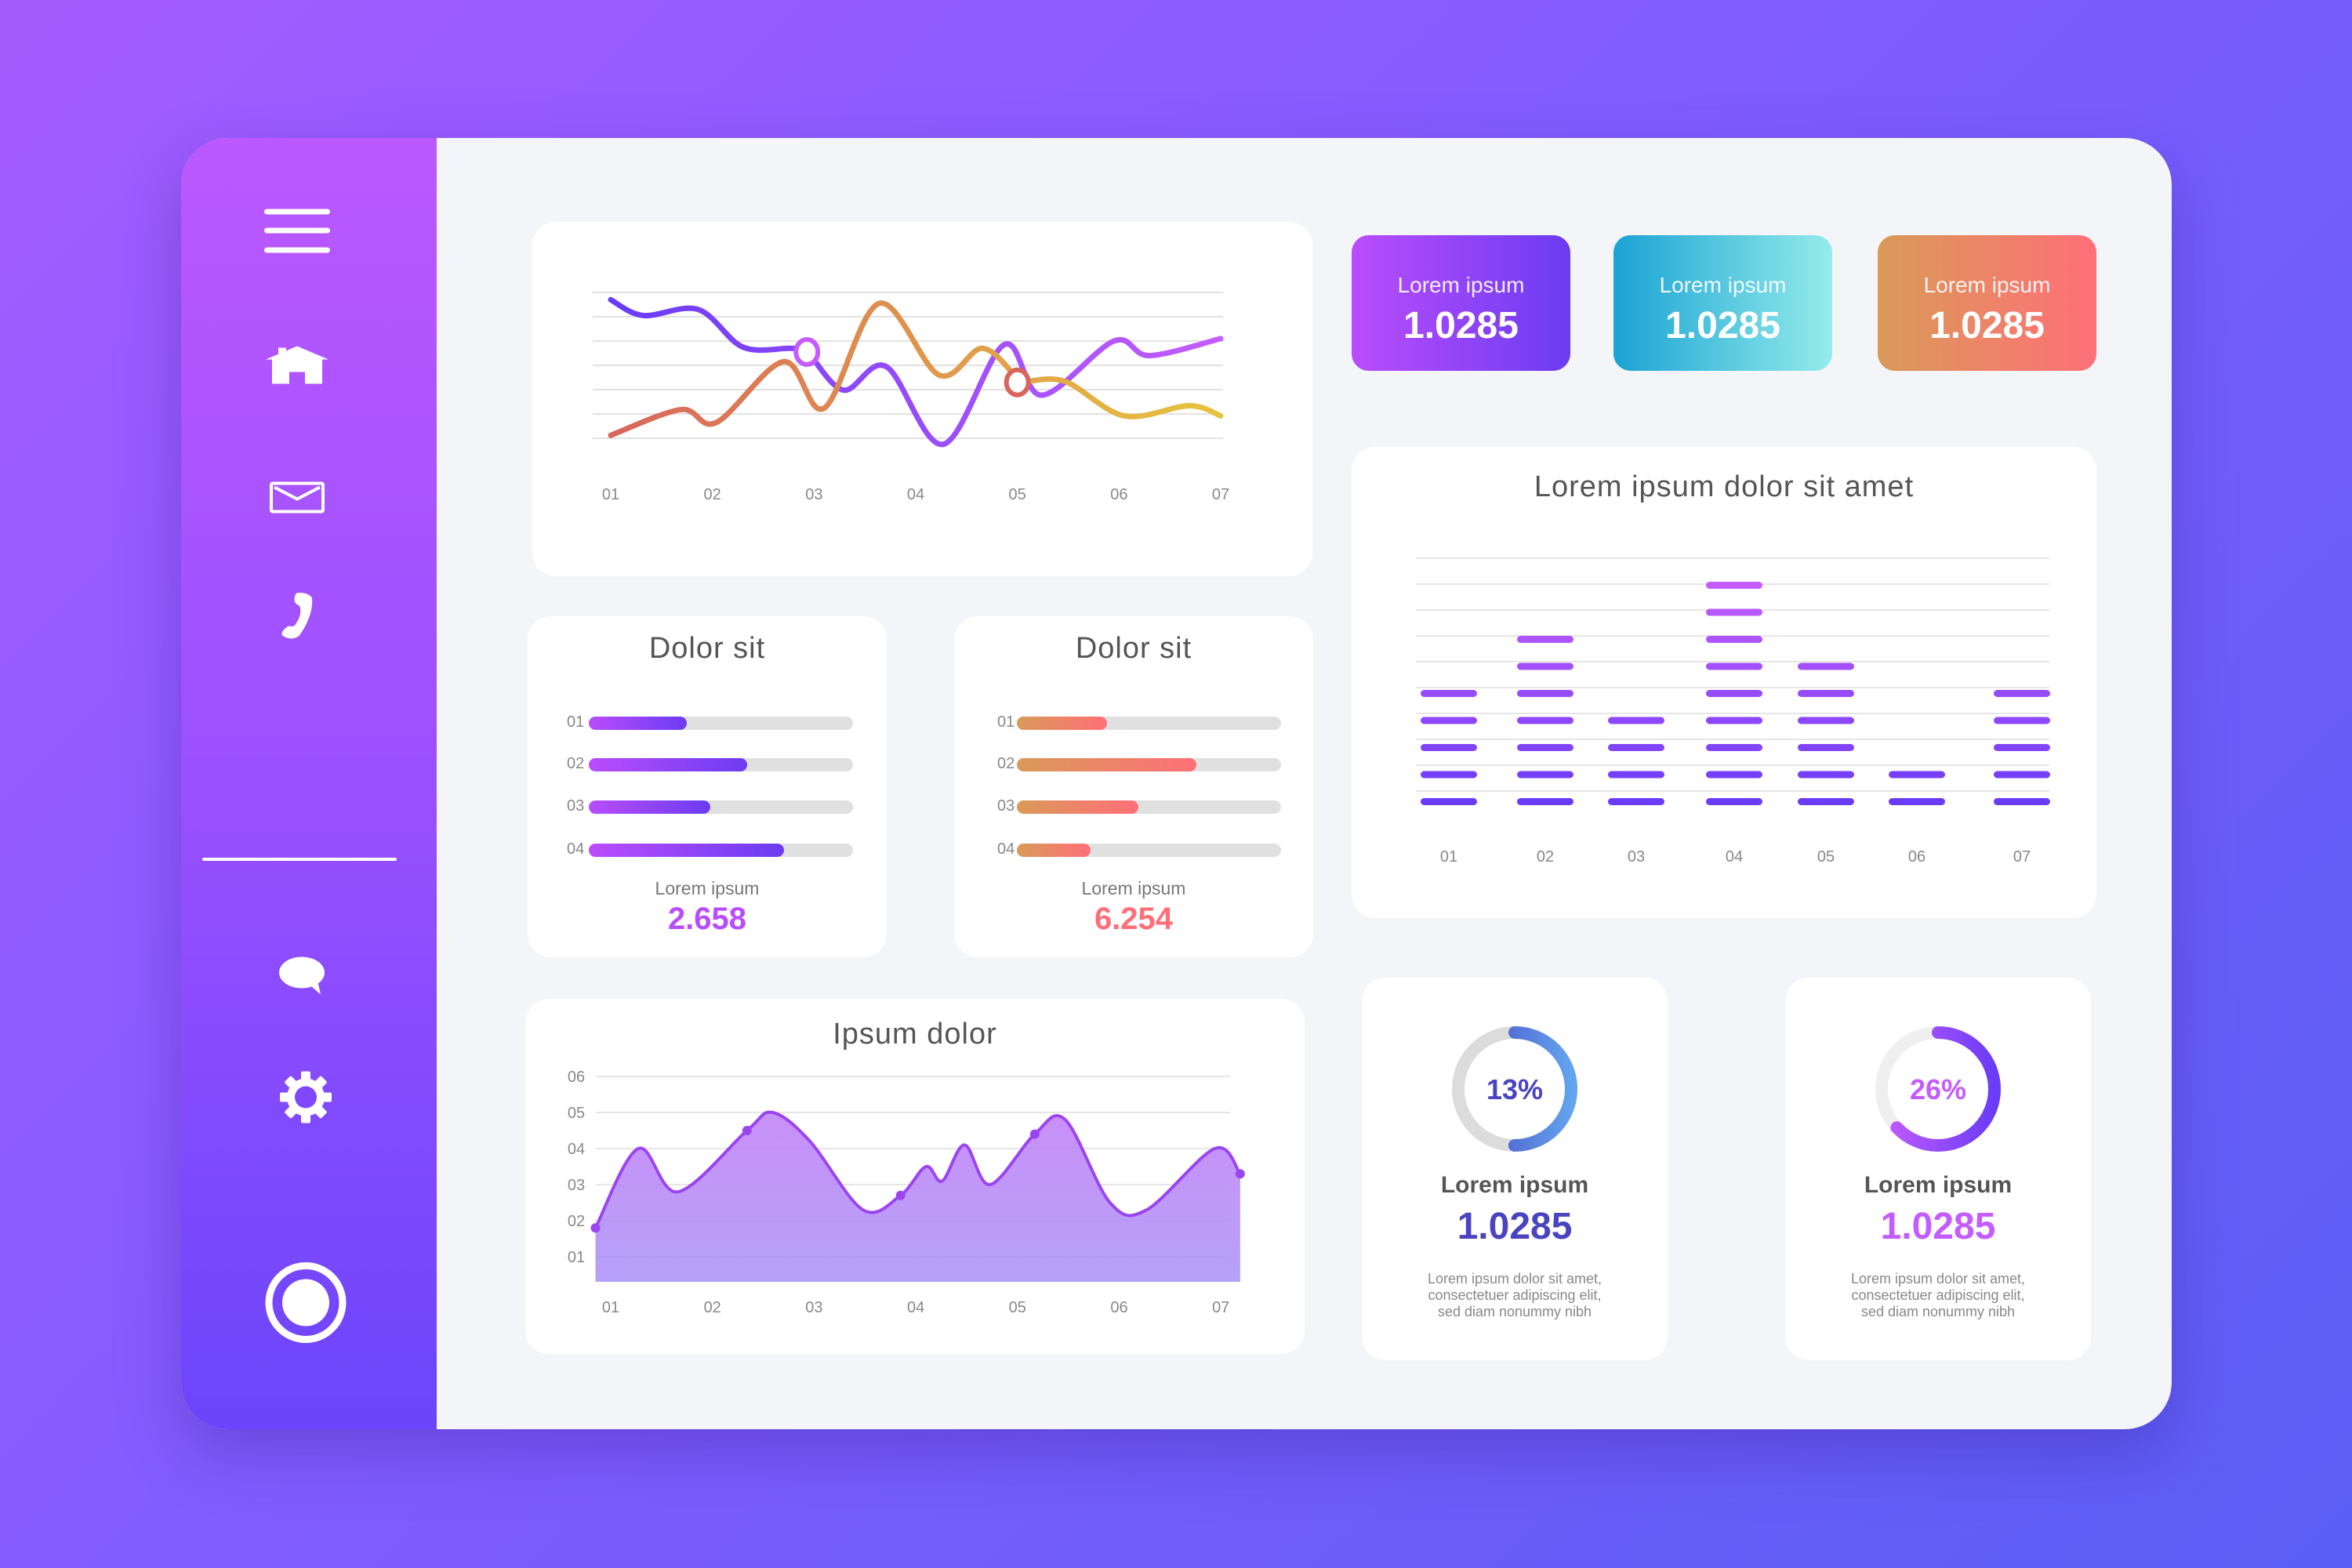 Image resolution: width=2352 pixels, height=1568 pixels. I want to click on record-icon, so click(305, 1304).